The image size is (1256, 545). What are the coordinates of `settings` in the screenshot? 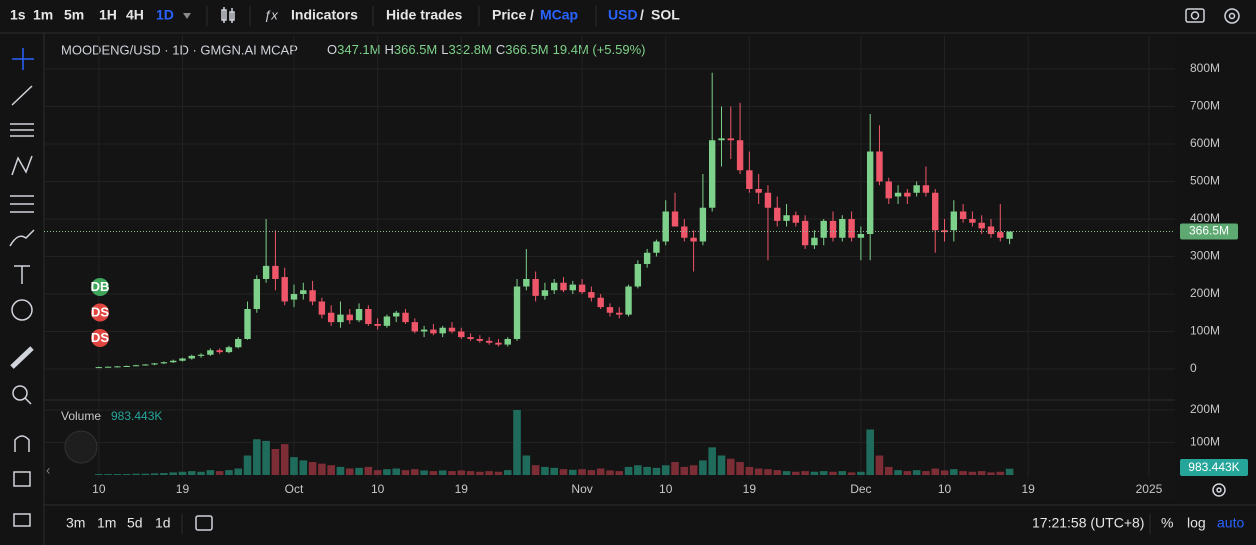 It's located at (1232, 16).